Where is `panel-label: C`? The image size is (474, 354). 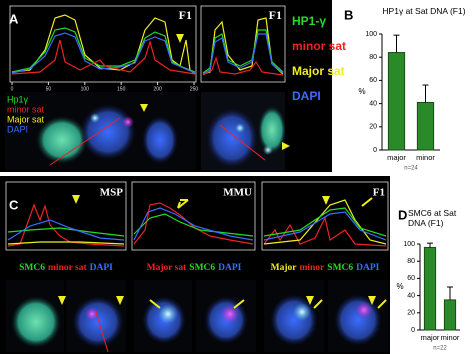
panel-label: C is located at coordinates (14, 204).